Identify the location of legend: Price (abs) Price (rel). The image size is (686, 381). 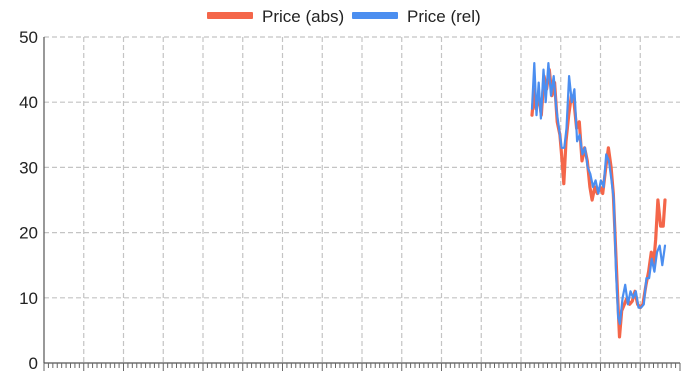
(344, 16).